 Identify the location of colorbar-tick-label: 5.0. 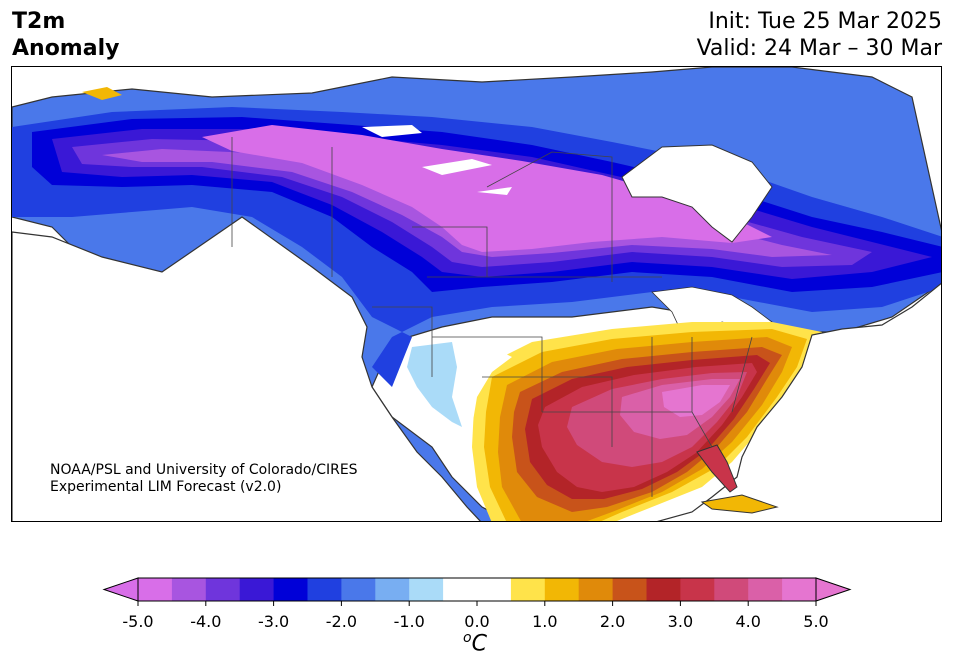
(815, 621).